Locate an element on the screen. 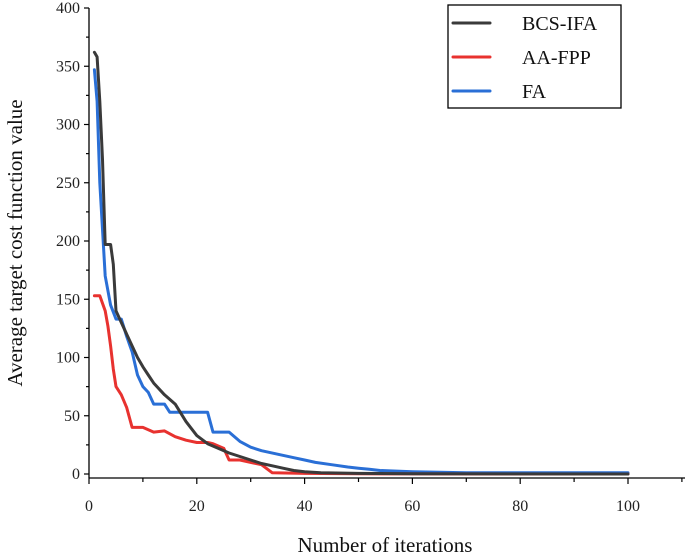  y-tick-label: 250 is located at coordinates (68, 183).